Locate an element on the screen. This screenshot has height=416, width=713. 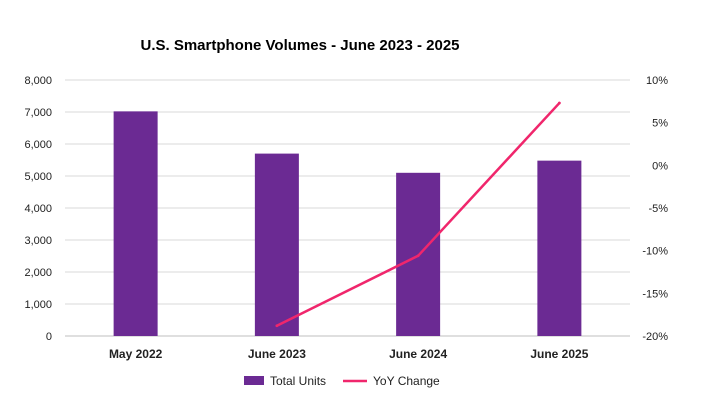
left-tick-label: 5,000 is located at coordinates (38, 177).